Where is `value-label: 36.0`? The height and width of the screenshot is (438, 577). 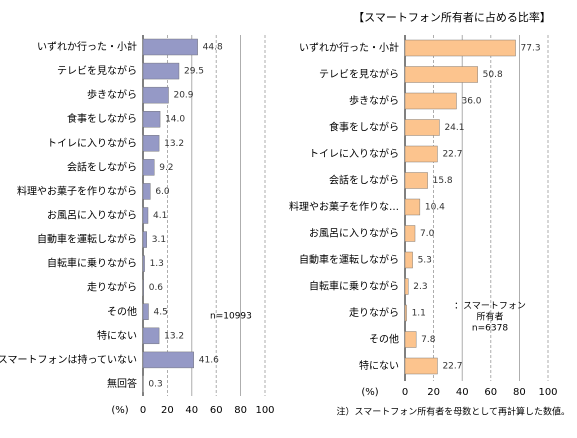 value-label: 36.0 is located at coordinates (471, 102).